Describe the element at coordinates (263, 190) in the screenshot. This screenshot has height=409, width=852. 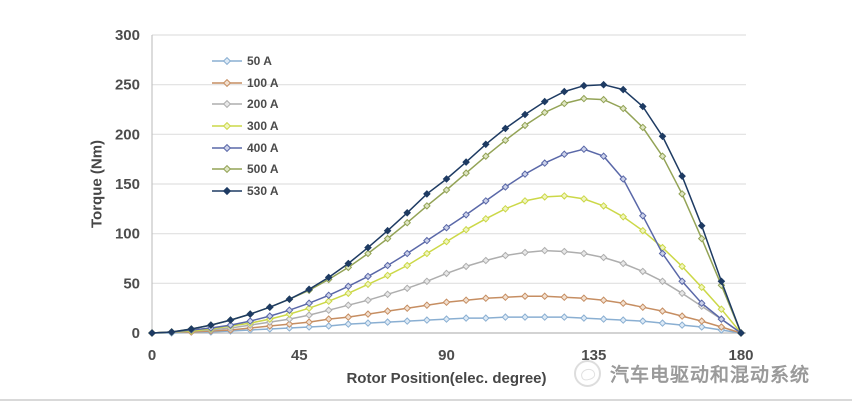
I see `legend-item-label: 530 A` at that location.